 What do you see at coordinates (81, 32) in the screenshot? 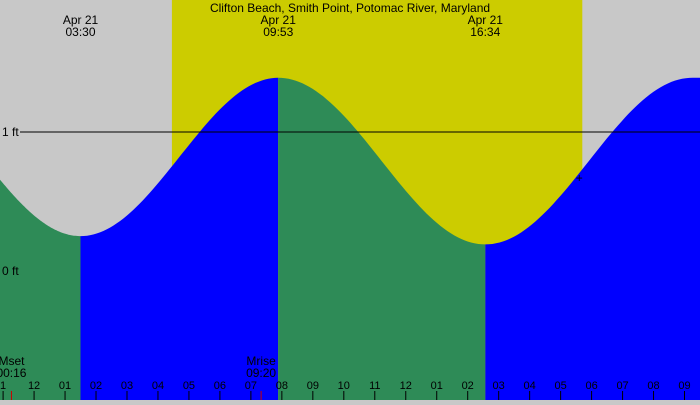
I see `extreme-time-label: 03:30` at bounding box center [81, 32].